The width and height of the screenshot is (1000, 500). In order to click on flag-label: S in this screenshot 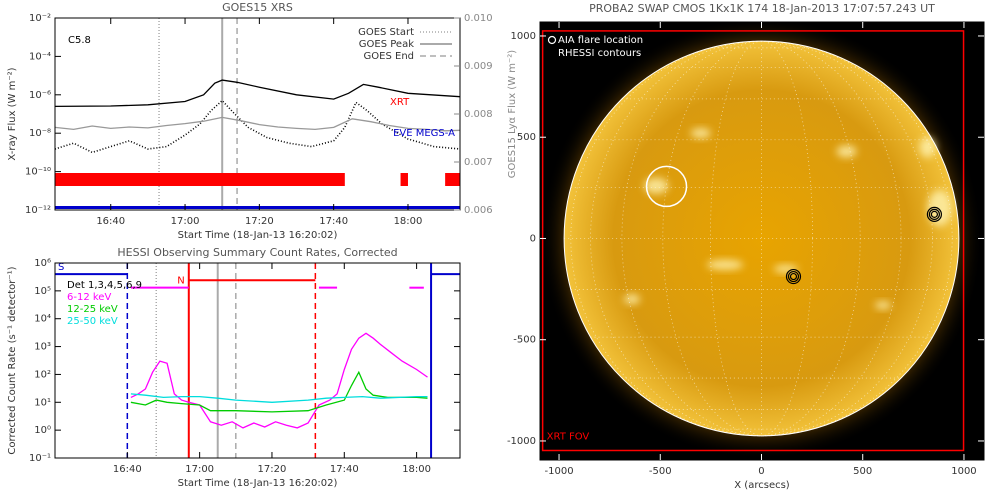, I will do `click(61, 267)`.